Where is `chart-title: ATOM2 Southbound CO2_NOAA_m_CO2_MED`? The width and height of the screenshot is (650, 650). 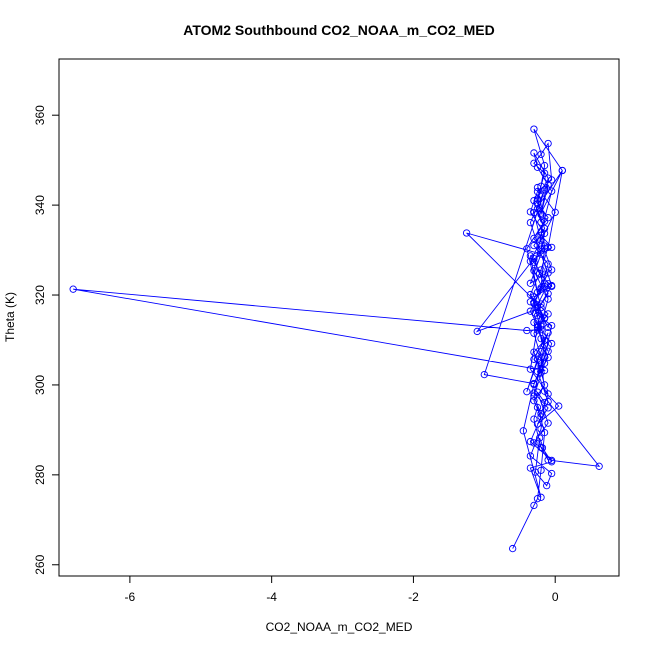
chart-title: ATOM2 Southbound CO2_NOAA_m_CO2_MED is located at coordinates (338, 30).